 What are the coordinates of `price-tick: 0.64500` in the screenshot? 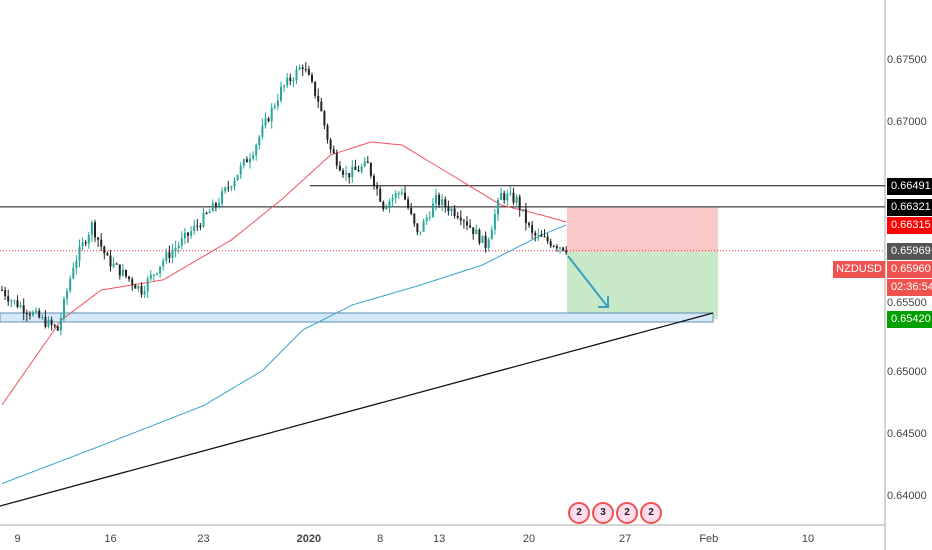 It's located at (907, 433).